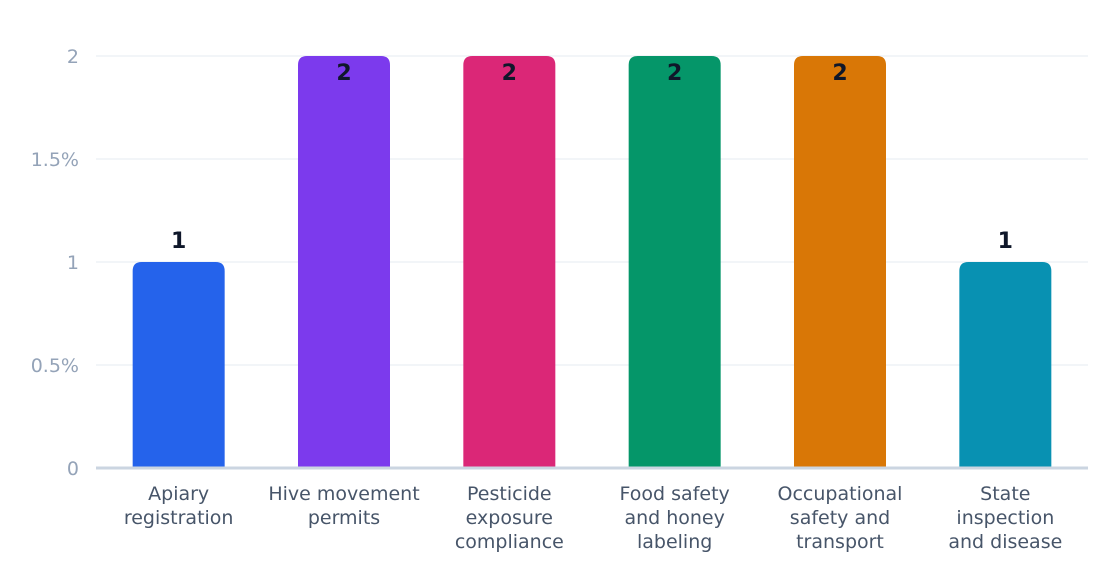 The image size is (1120, 584). I want to click on x-category-label: Apiary registration, so click(179, 506).